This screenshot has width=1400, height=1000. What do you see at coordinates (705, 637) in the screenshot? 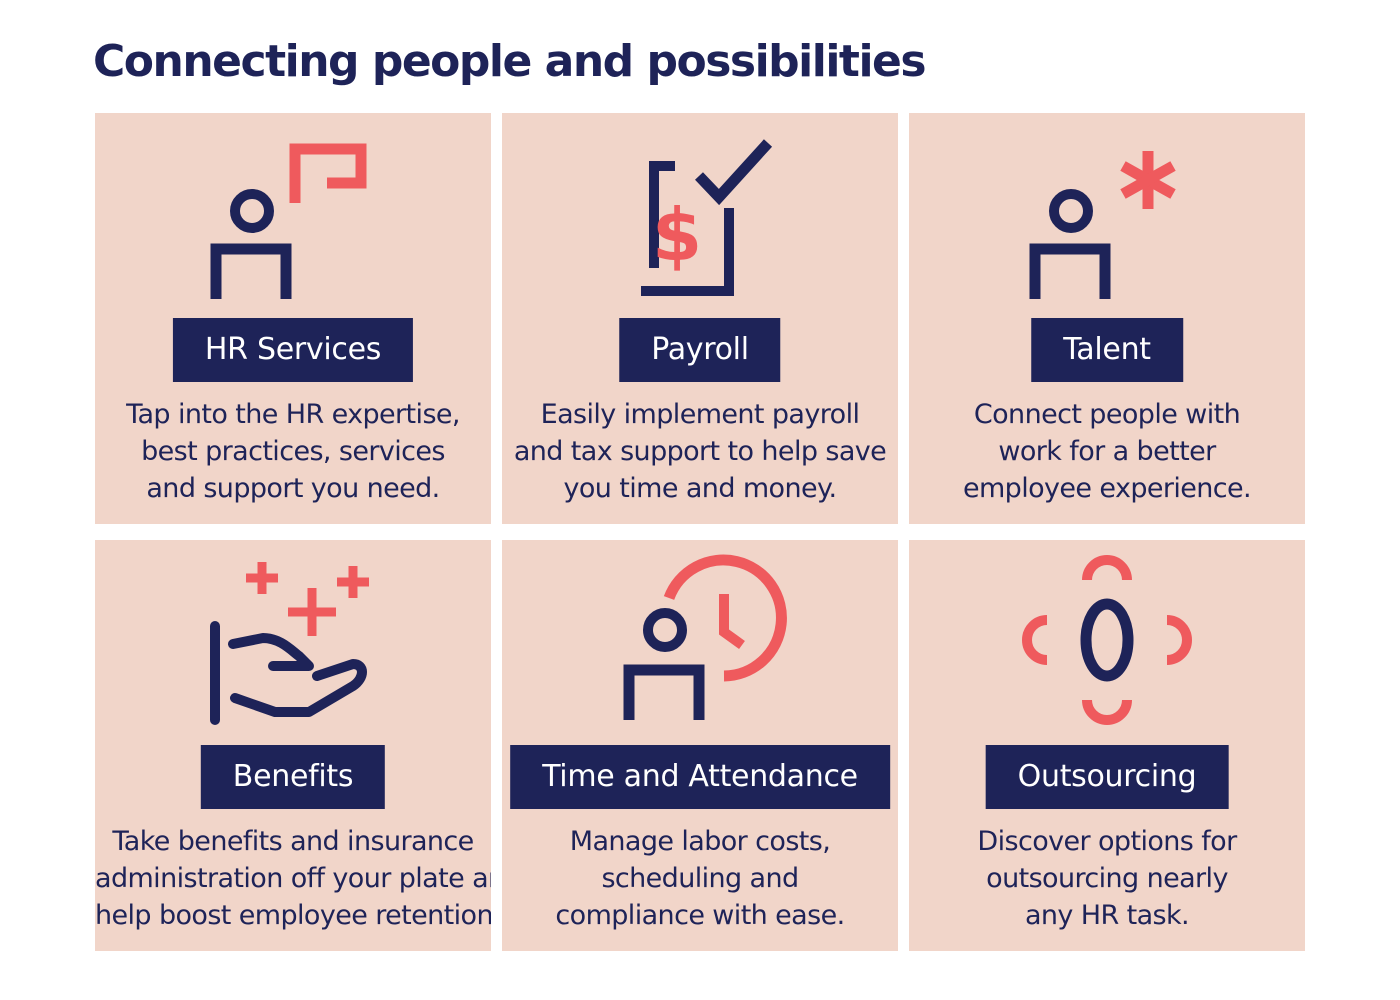
I see `person-clock-icon` at bounding box center [705, 637].